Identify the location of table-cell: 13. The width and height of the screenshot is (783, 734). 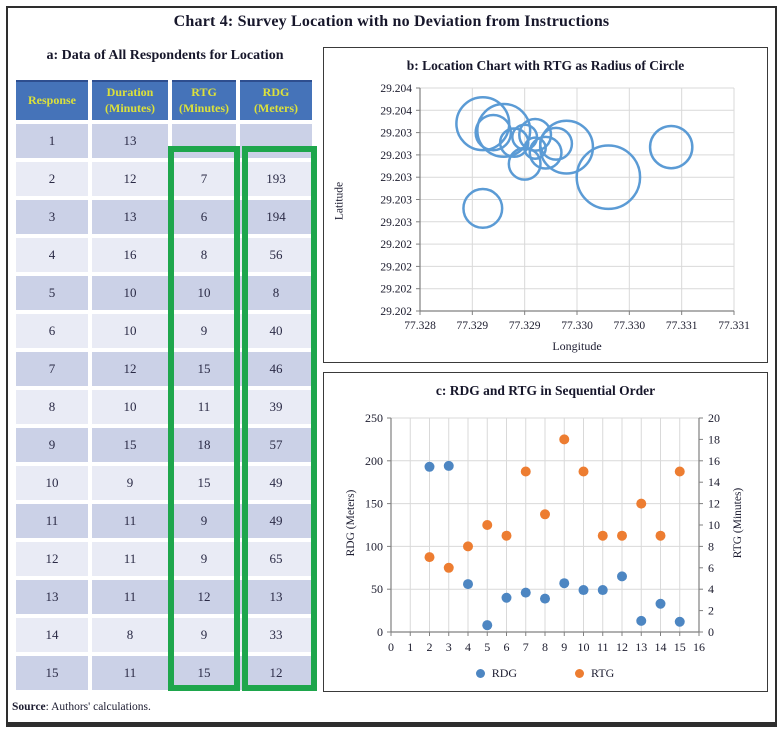
(130, 217).